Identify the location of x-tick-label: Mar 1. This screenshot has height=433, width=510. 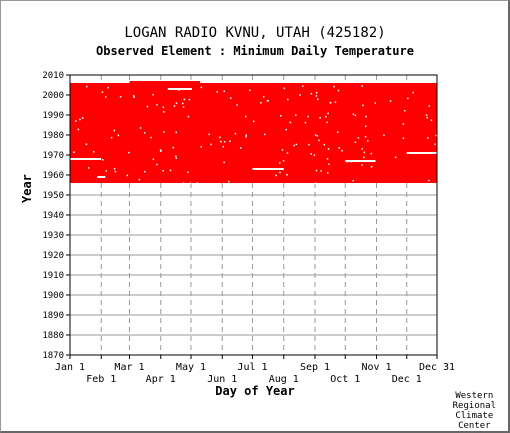
(129, 367).